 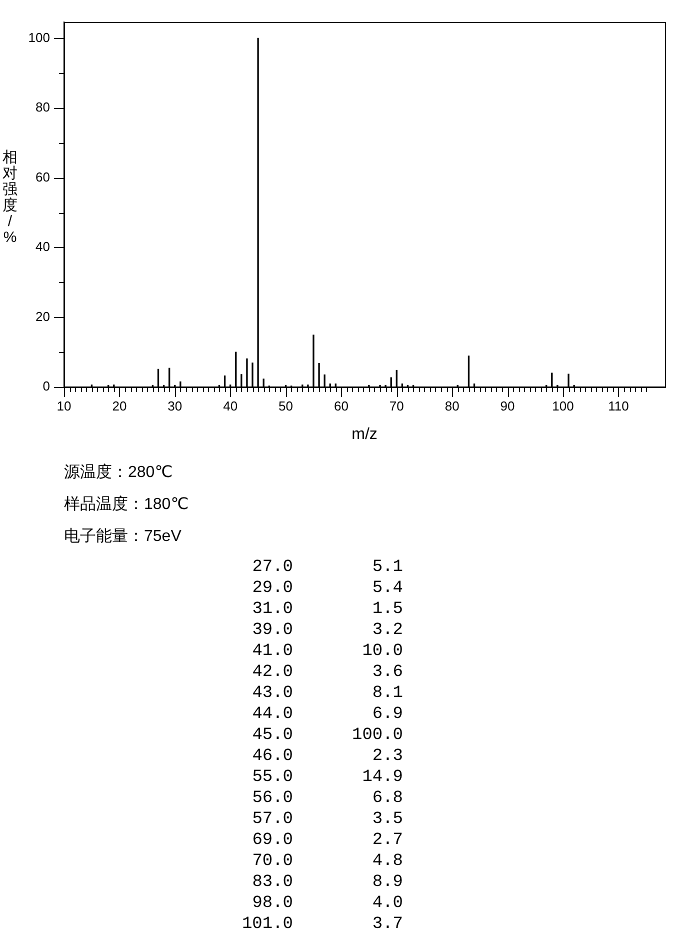 I want to click on x-tick-label: 70, so click(x=396, y=406).